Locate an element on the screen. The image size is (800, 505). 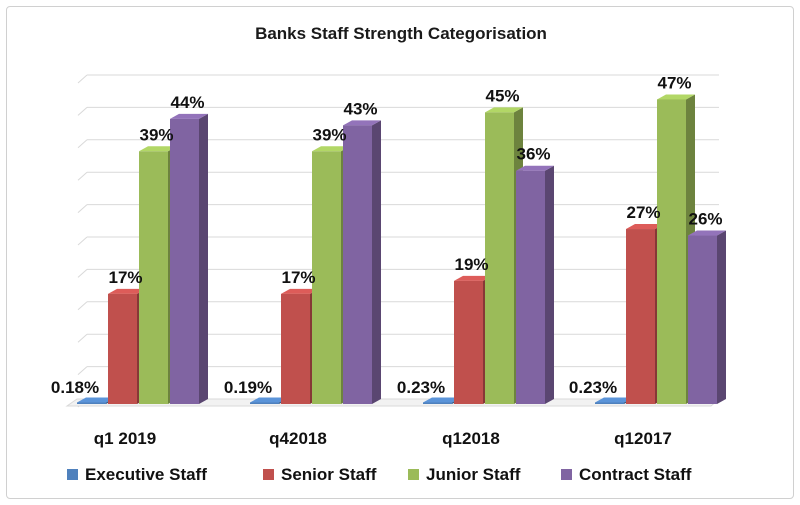
data-label: 44% is located at coordinates (187, 102).